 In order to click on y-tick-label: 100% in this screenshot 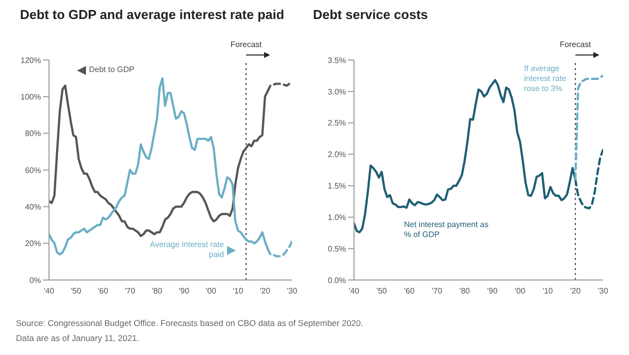, I will do `click(30, 97)`.